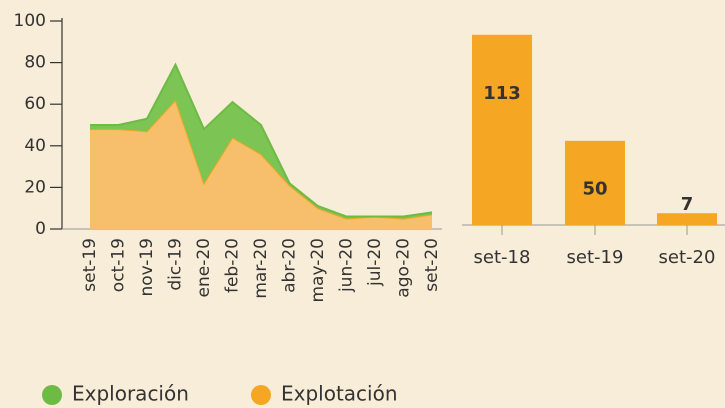 The height and width of the screenshot is (408, 725). What do you see at coordinates (176, 264) in the screenshot?
I see `x-tick-label: dic-19` at bounding box center [176, 264].